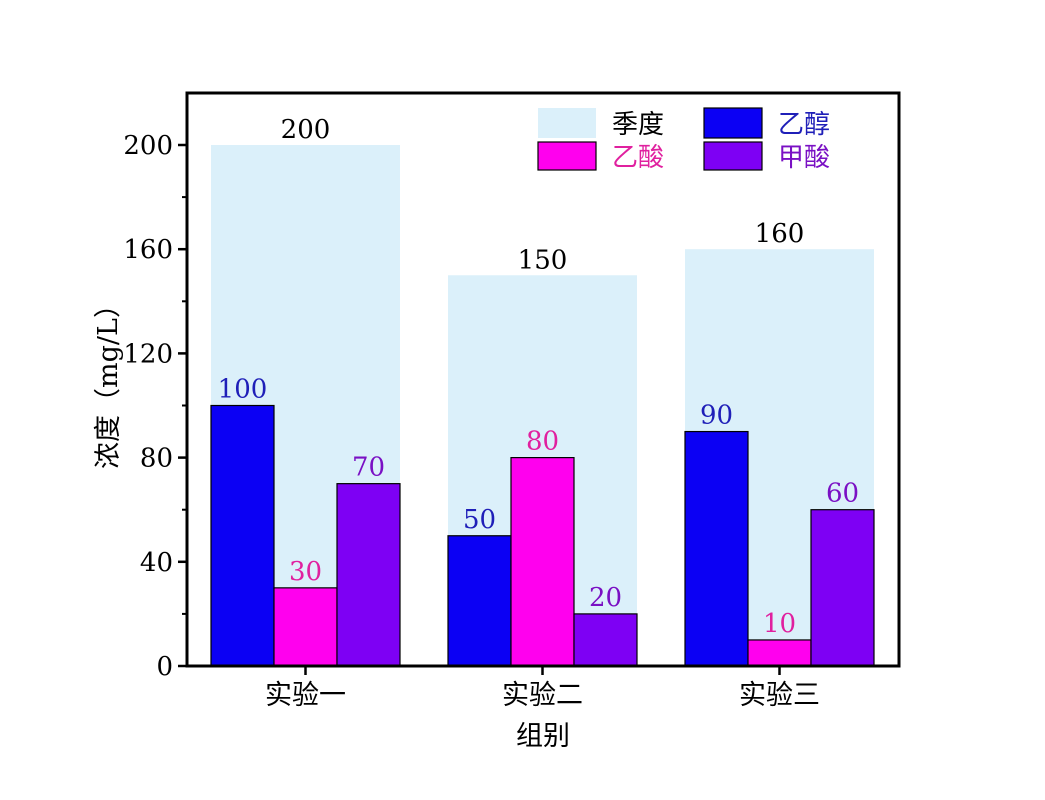  What do you see at coordinates (148, 250) in the screenshot?
I see `y-tick-label: 160` at bounding box center [148, 250].